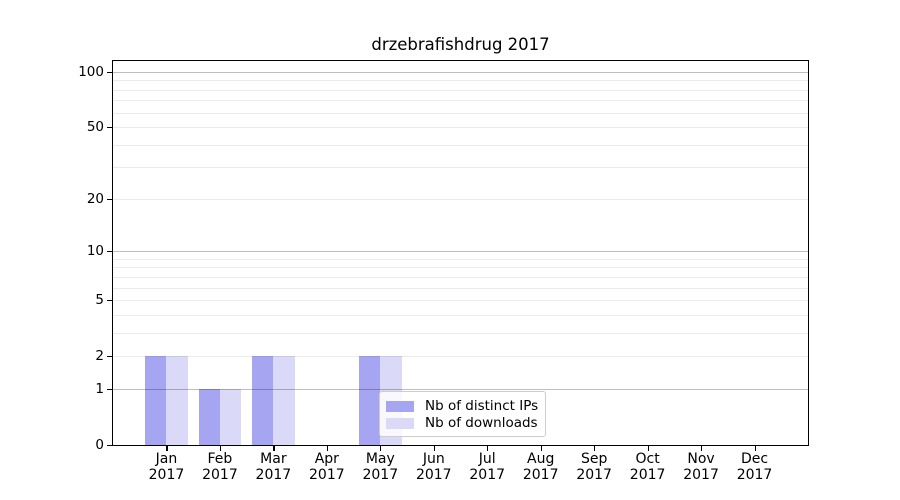 The width and height of the screenshot is (900, 500). I want to click on y-tick-label: 100, so click(91, 71).